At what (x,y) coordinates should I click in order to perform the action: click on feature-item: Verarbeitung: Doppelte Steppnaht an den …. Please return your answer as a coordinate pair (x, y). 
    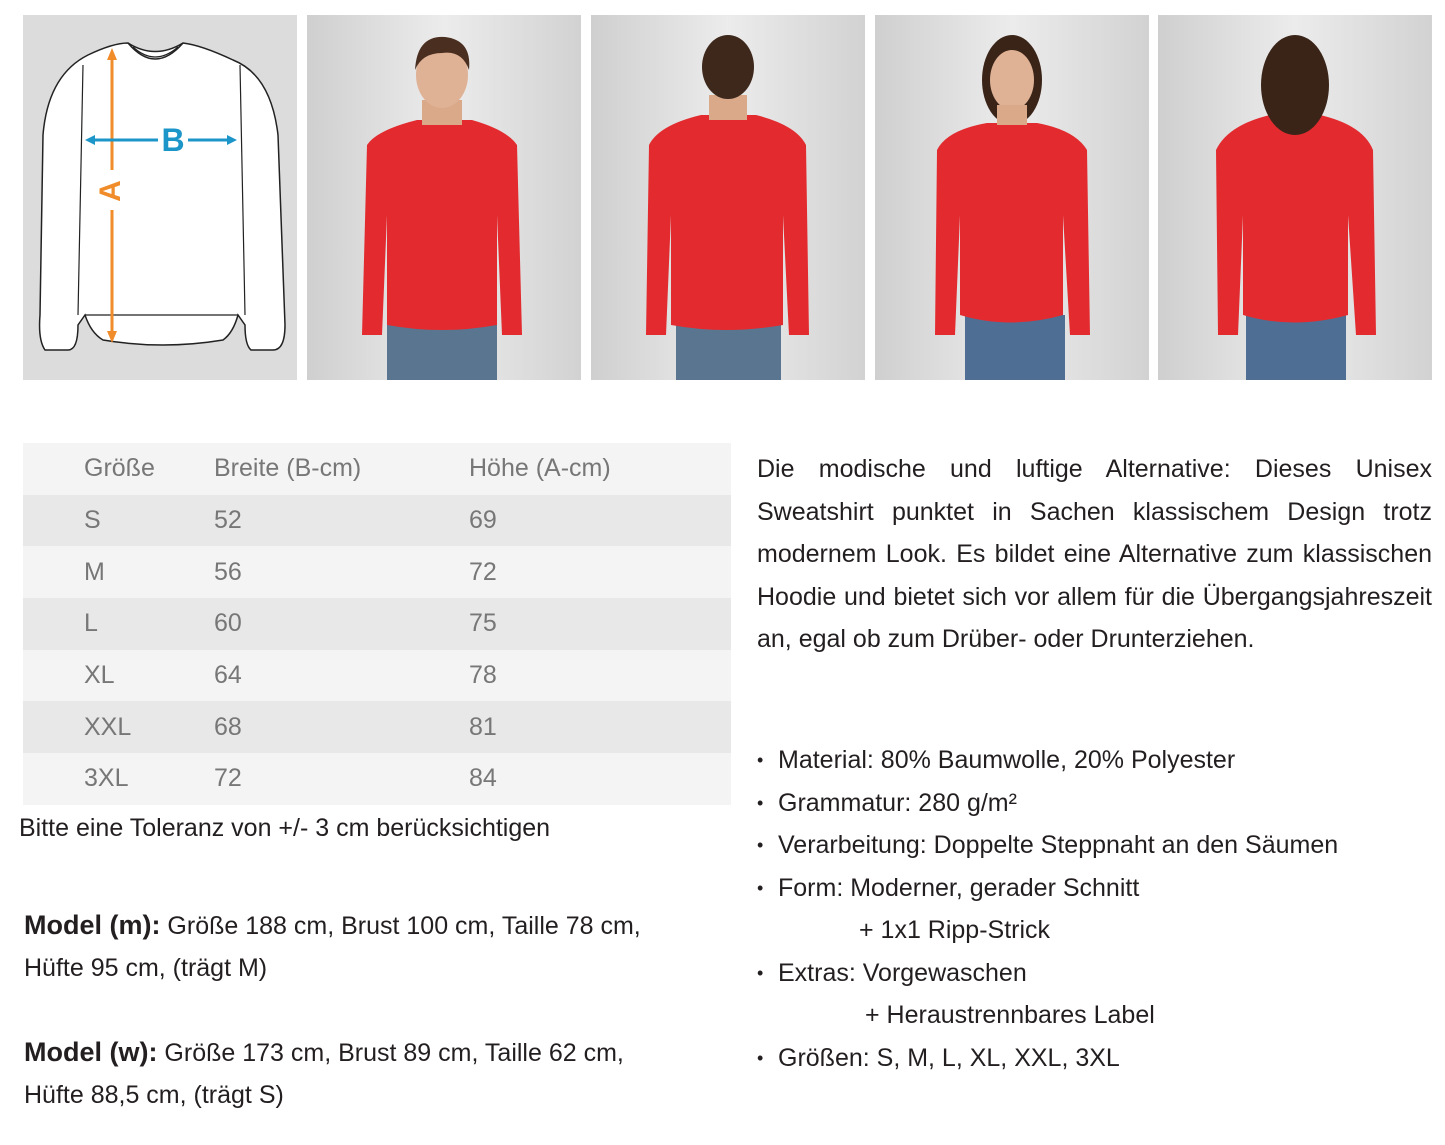
    Looking at the image, I should click on (1047, 845).